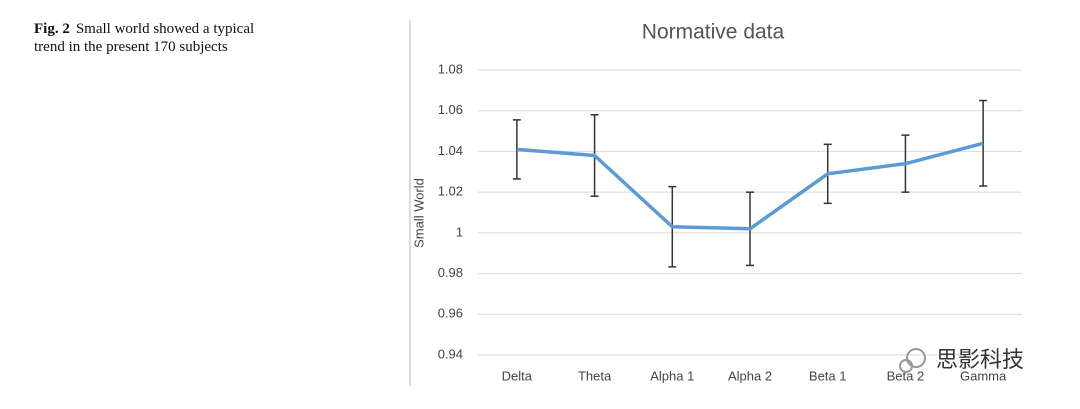 This screenshot has width=1080, height=409. I want to click on caption-label: Fig. 2, so click(52, 29).